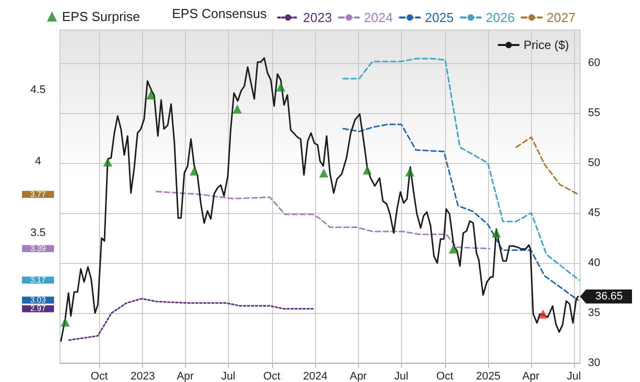 The height and width of the screenshot is (382, 640). Describe the element at coordinates (594, 363) in the screenshot. I see `y2-tick-label: 30` at that location.